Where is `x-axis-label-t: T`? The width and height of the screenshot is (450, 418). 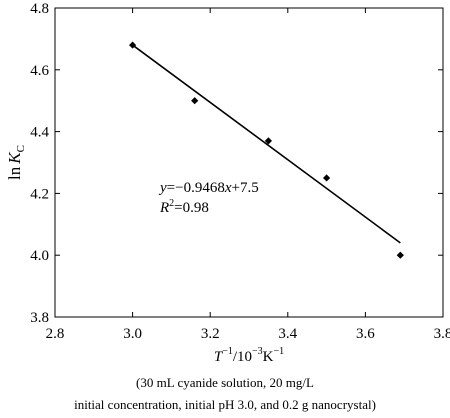 x-axis-label-t: T is located at coordinates (219, 357).